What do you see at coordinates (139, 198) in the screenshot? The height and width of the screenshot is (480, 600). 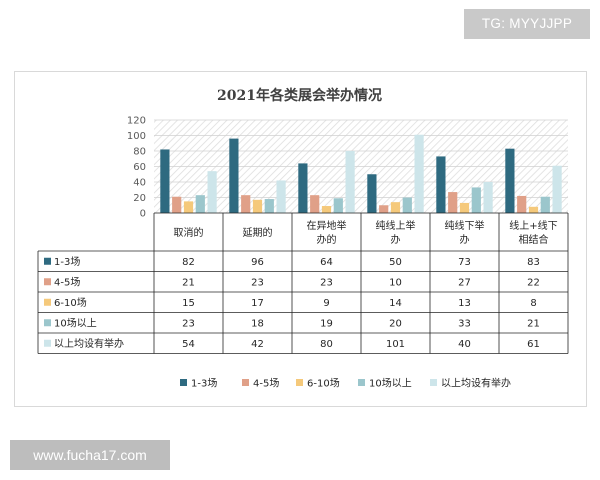 I see `y-tick-label: 20` at bounding box center [139, 198].